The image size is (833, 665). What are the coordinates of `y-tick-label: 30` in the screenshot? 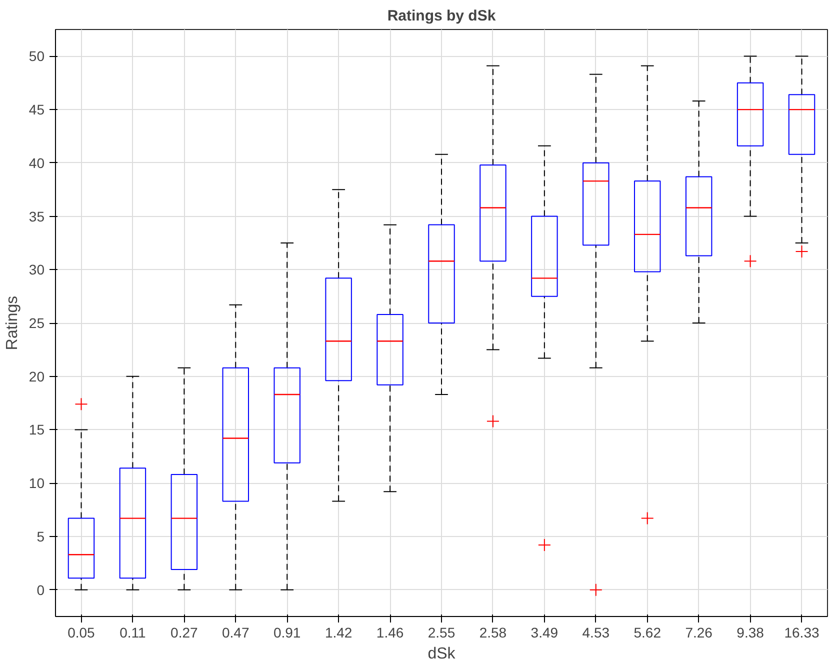 It's located at (36, 270).